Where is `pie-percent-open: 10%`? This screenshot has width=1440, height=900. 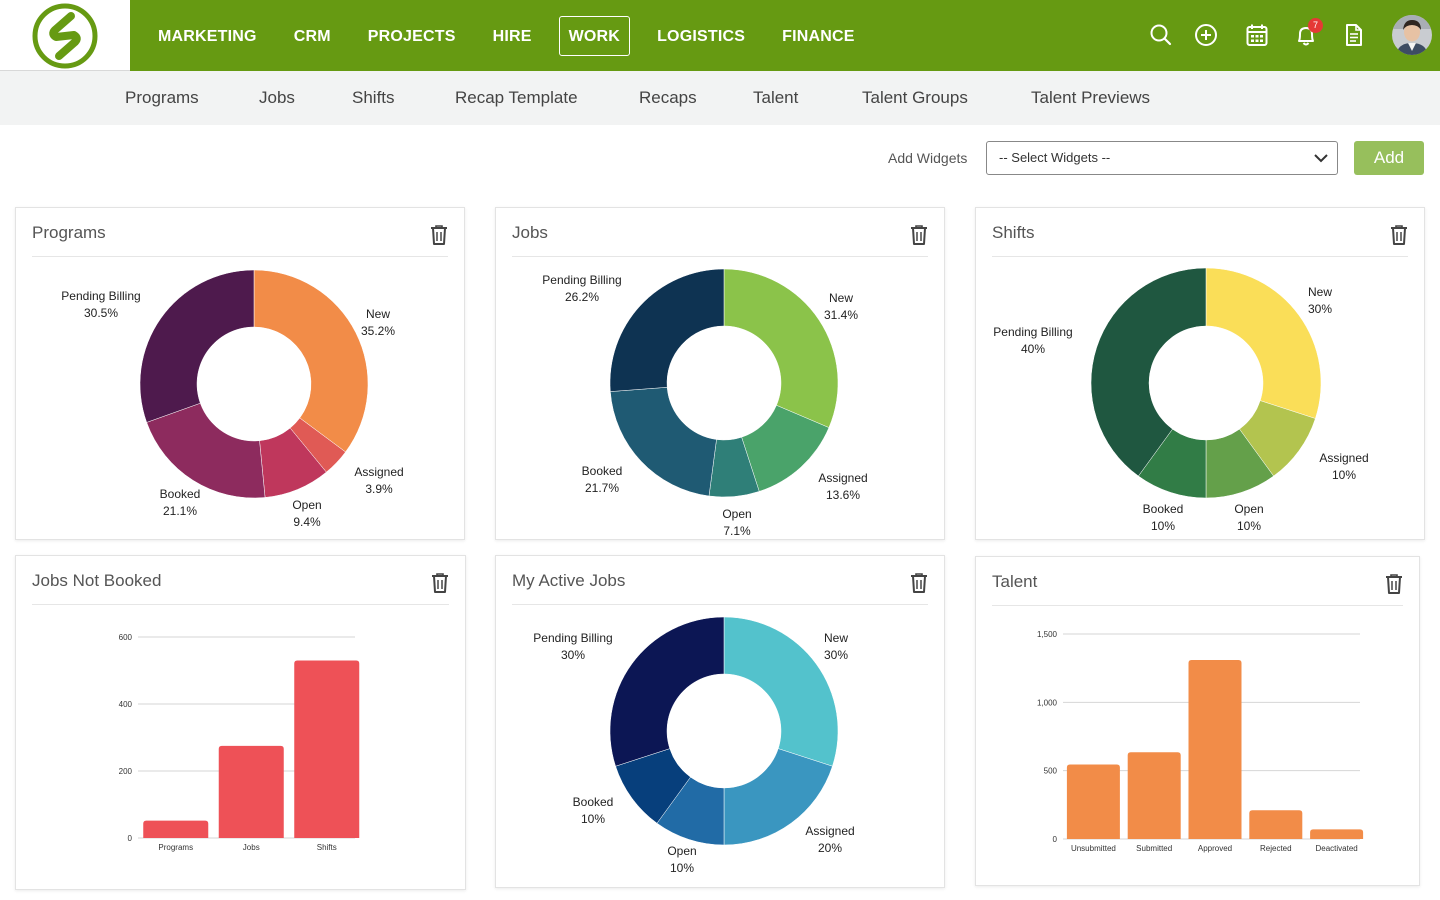
pie-percent-open: 10% is located at coordinates (682, 868).